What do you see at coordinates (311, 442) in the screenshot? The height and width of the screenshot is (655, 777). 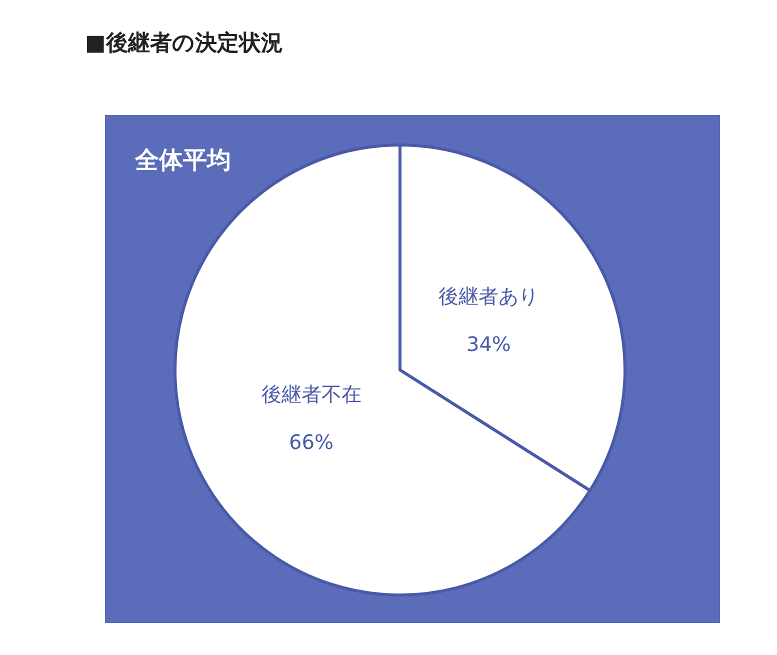 I see `data-label: 66%` at bounding box center [311, 442].